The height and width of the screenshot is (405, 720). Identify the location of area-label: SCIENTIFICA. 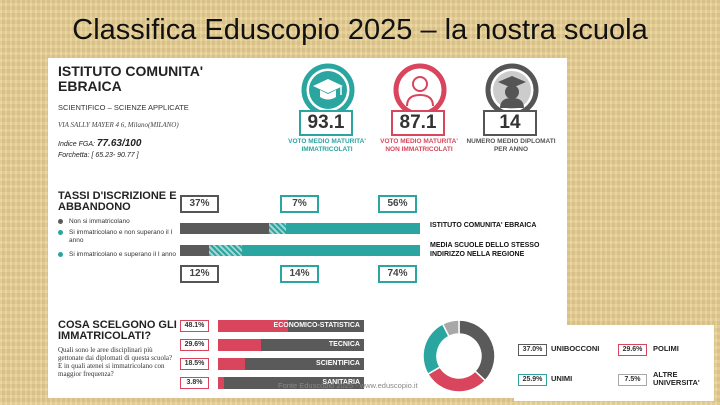
(338, 363).